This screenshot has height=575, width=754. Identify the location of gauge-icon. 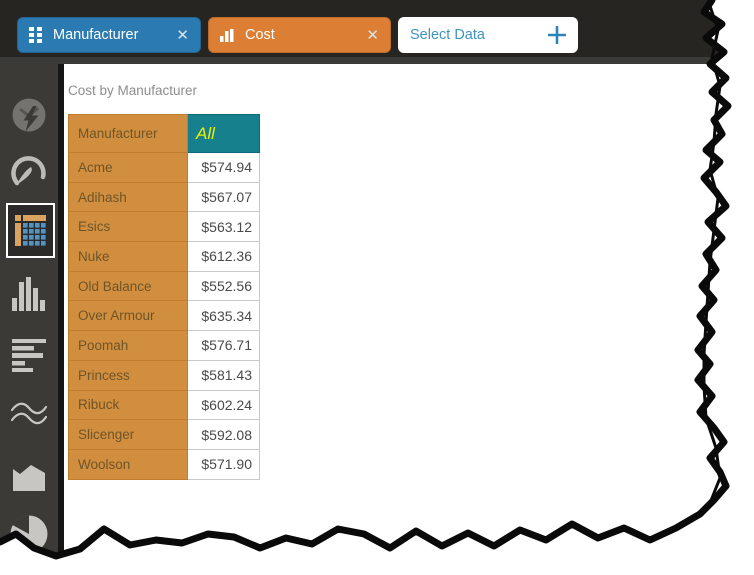
(28, 171).